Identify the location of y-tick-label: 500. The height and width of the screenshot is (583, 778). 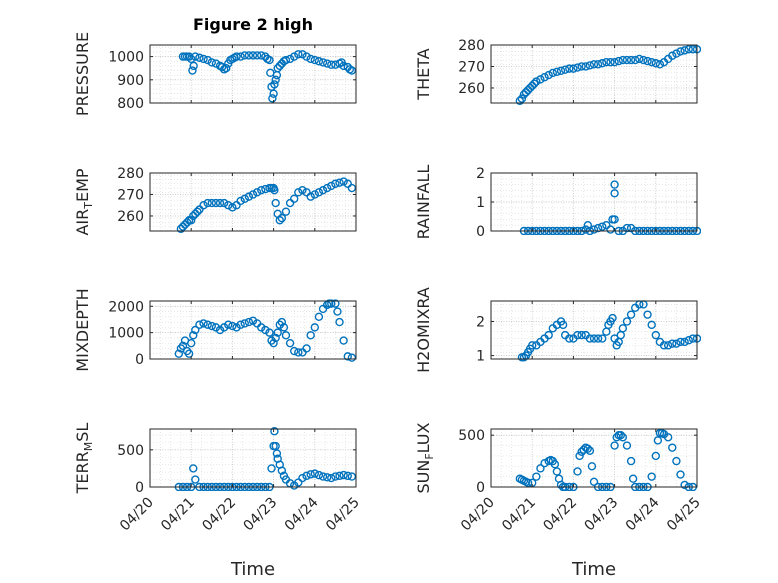
(471, 436).